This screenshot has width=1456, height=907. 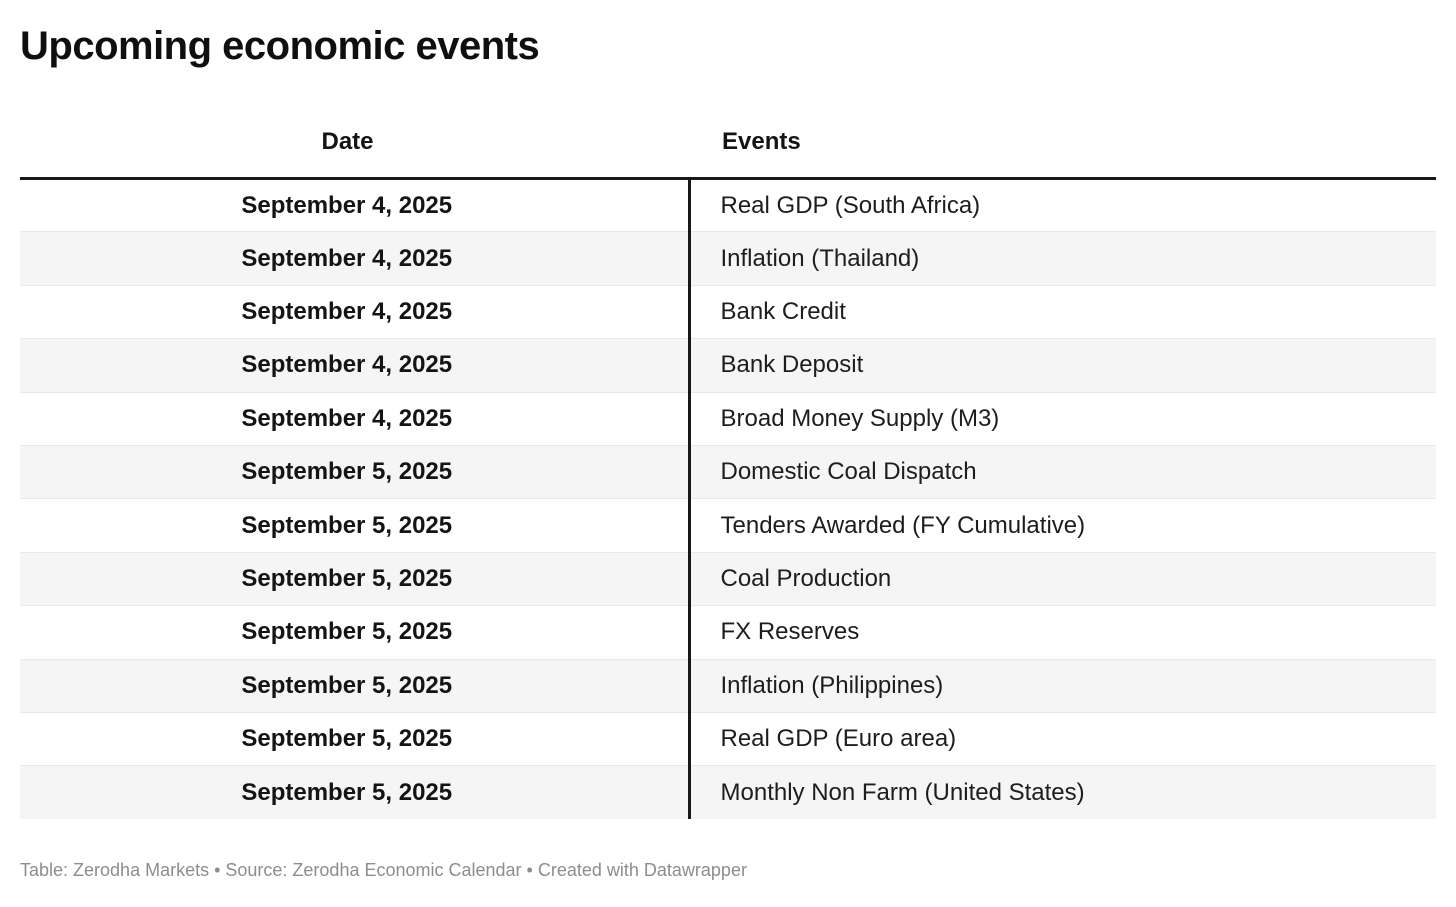 I want to click on table-row: September 5, 2025 FX Reserves, so click(x=728, y=632).